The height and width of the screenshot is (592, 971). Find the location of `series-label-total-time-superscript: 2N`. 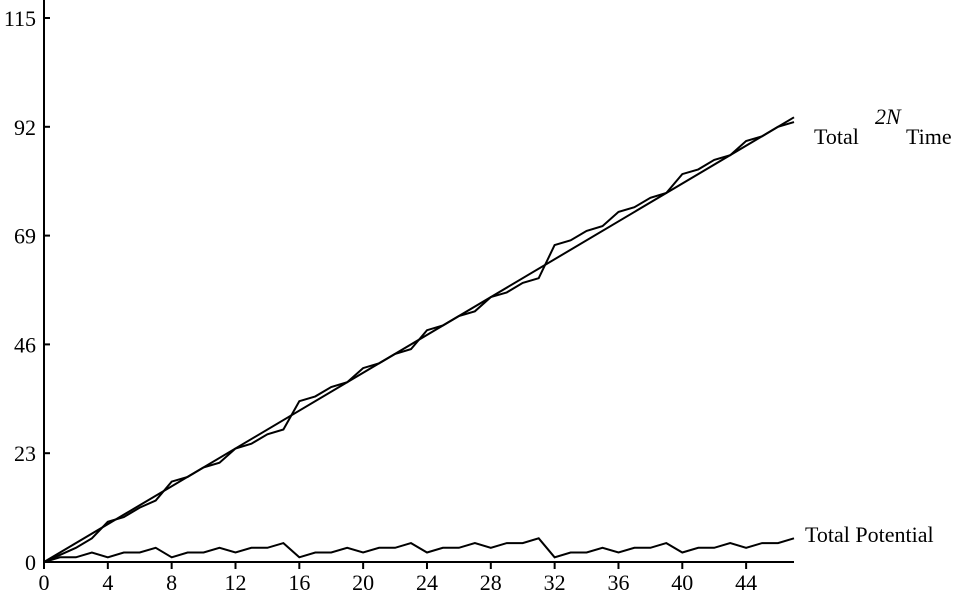

series-label-total-time-superscript: 2N is located at coordinates (888, 116).